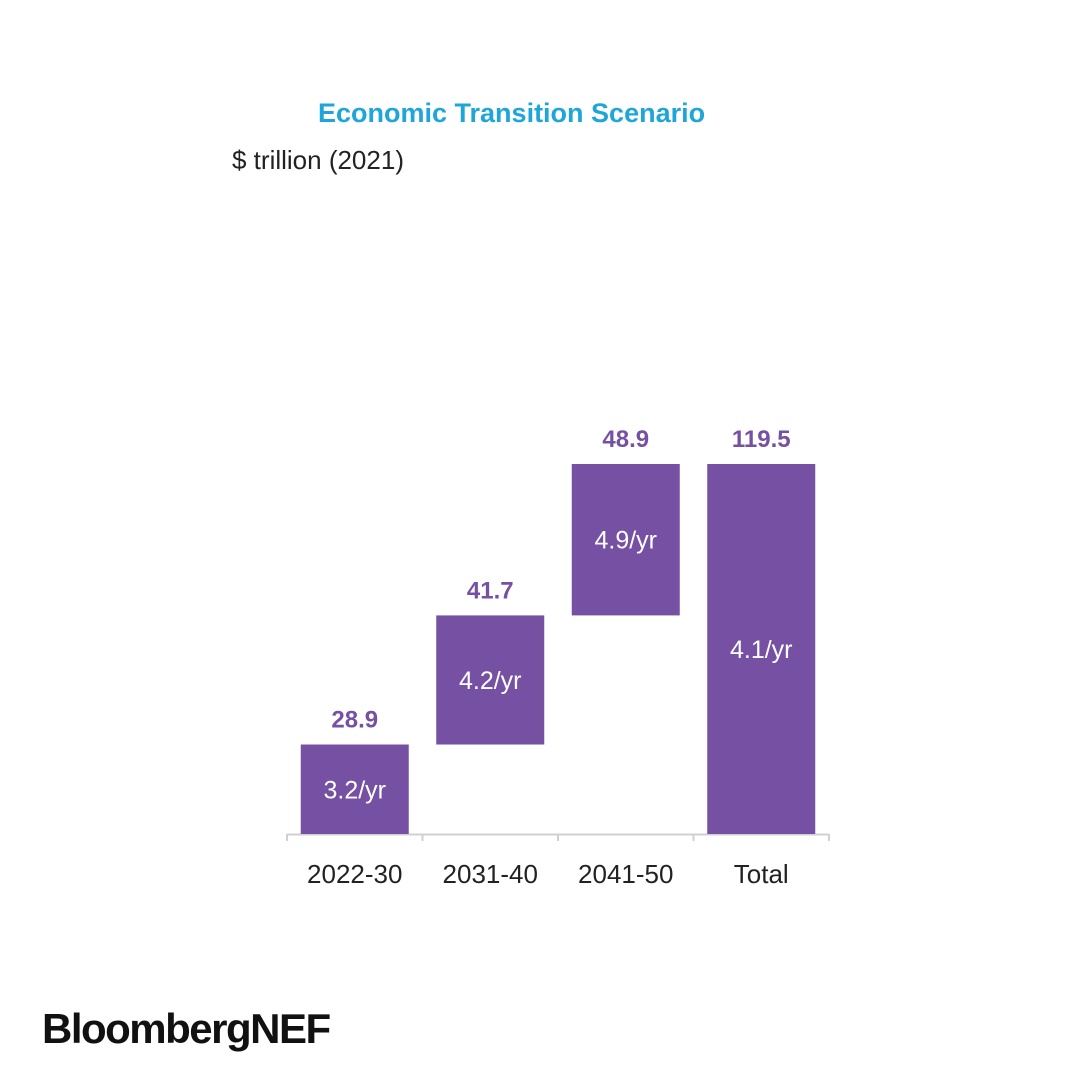 Image resolution: width=1080 pixels, height=1080 pixels. I want to click on x-tick-label: Total, so click(761, 874).